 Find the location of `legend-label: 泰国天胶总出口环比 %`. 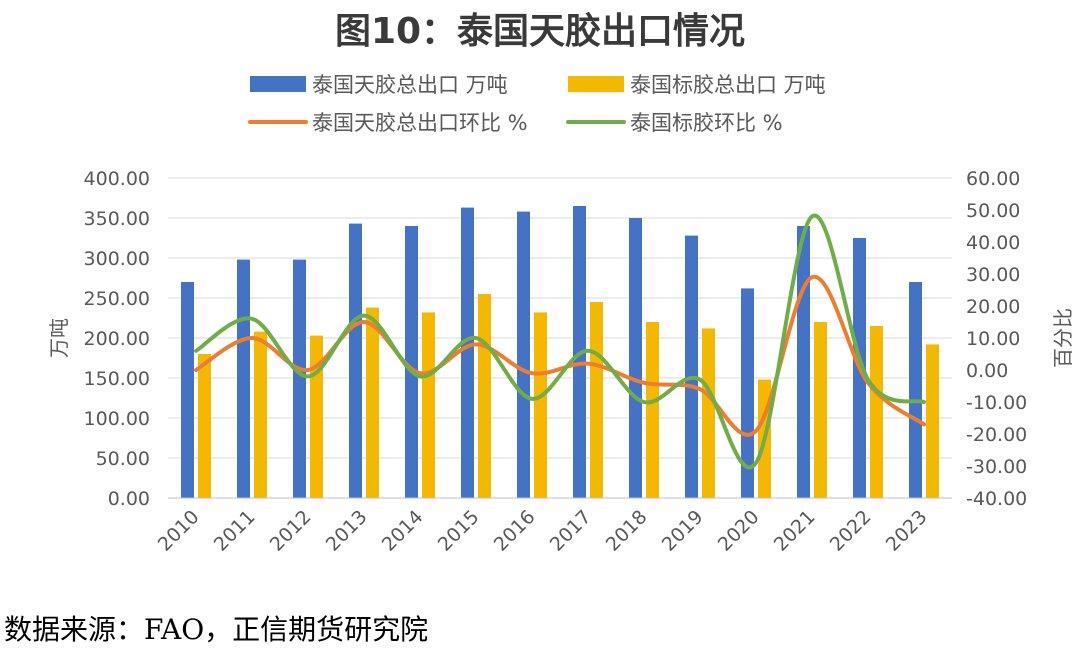

legend-label: 泰国天胶总出口环比 % is located at coordinates (420, 123).